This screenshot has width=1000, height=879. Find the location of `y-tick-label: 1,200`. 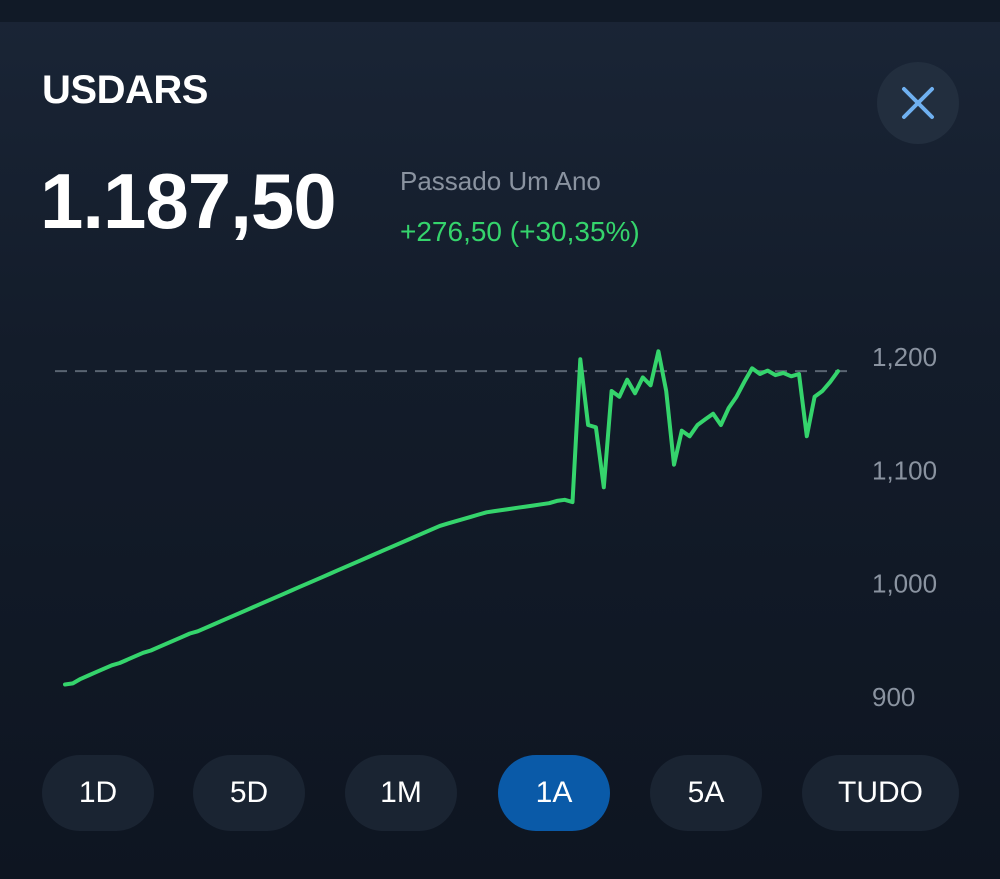

y-tick-label: 1,200 is located at coordinates (904, 357).